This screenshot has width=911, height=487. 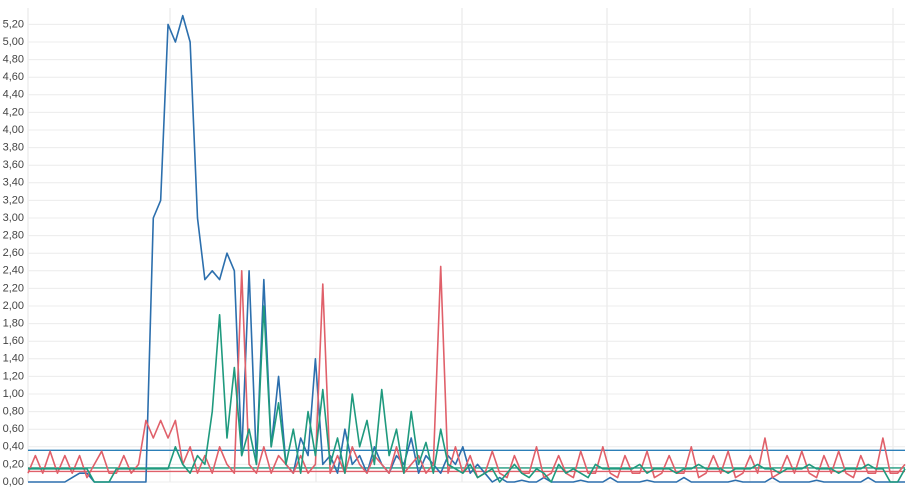 What do you see at coordinates (13, 77) in the screenshot?
I see `y-tick-label: 4,60` at bounding box center [13, 77].